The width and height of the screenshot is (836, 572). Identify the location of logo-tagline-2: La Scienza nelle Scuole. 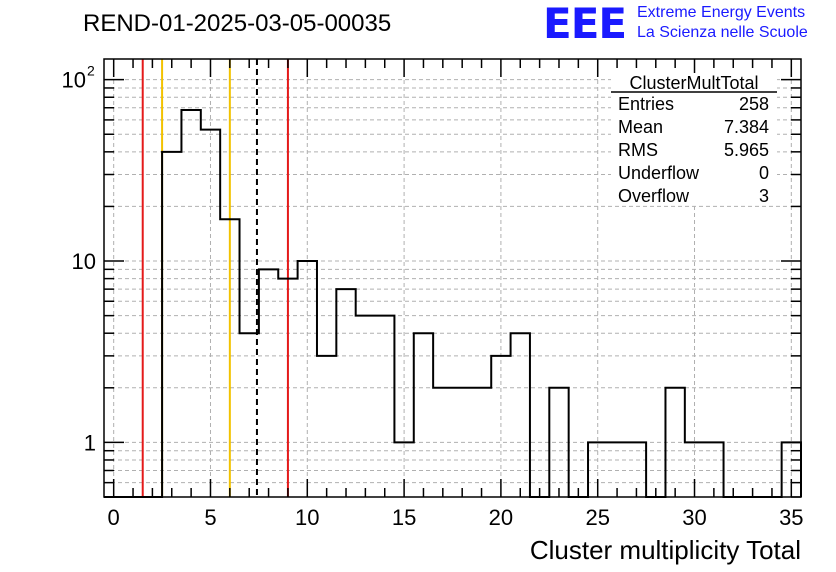
(722, 32).